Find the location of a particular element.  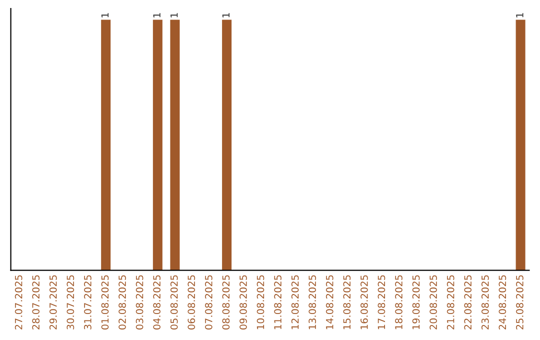

x-tick-label: 30.07.2025 is located at coordinates (70, 302).